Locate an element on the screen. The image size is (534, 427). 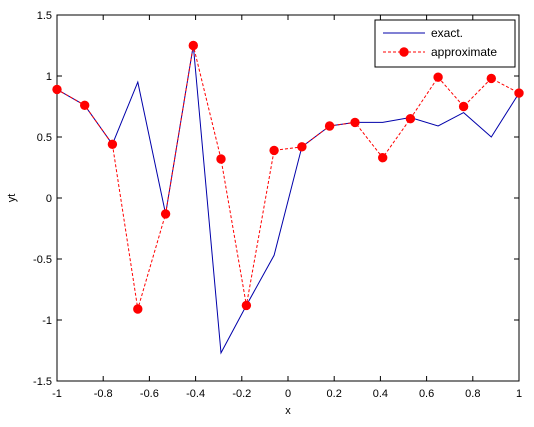
y-tick-label: 1 is located at coordinates (49, 77).